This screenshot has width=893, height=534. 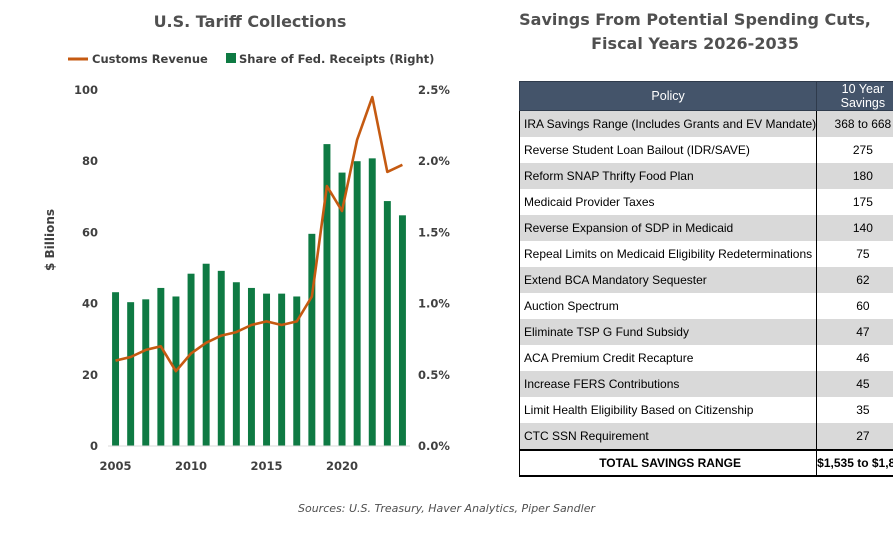 What do you see at coordinates (854, 280) in the screenshot?
I see `savings-cell: 62` at bounding box center [854, 280].